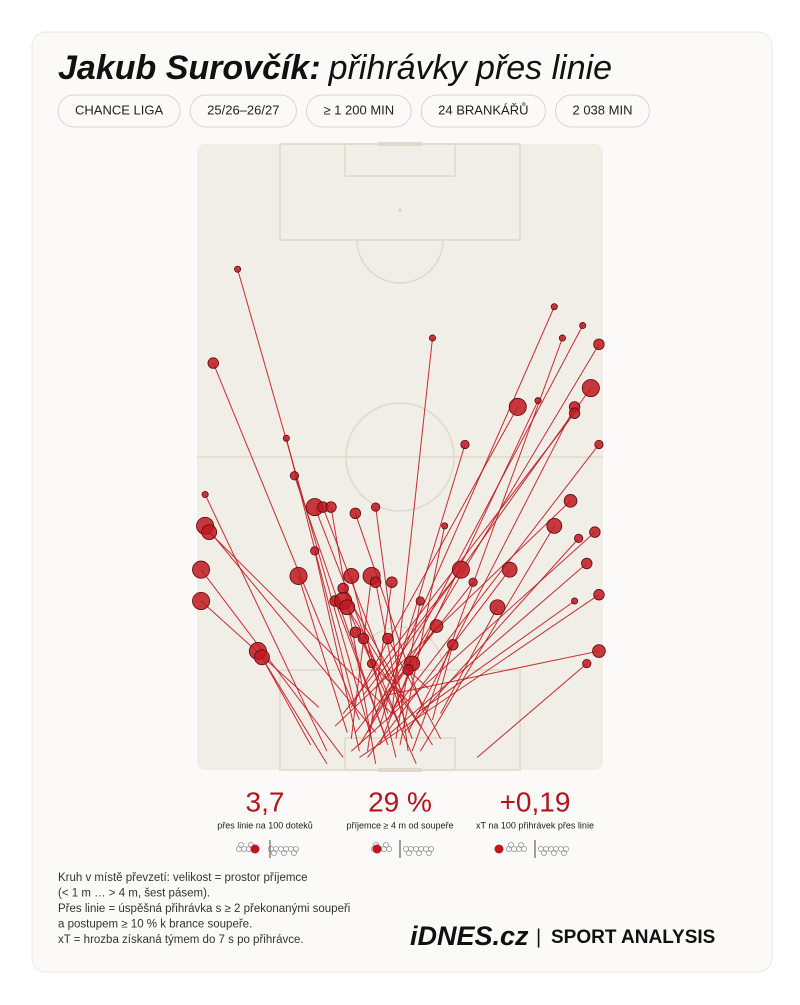 The image size is (800, 1005). What do you see at coordinates (535, 825) in the screenshot?
I see `stat-label: xT na 100 přihrávek přes linie` at bounding box center [535, 825].